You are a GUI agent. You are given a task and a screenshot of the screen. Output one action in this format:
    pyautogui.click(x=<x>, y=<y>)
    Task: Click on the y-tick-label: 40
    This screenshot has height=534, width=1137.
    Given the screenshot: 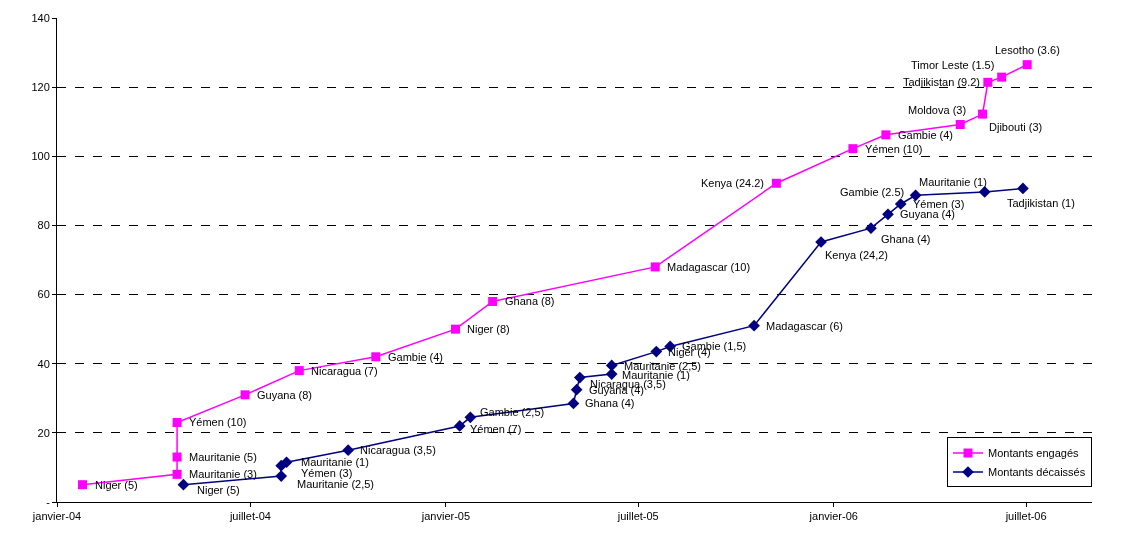 What is the action you would take?
    pyautogui.click(x=43, y=363)
    